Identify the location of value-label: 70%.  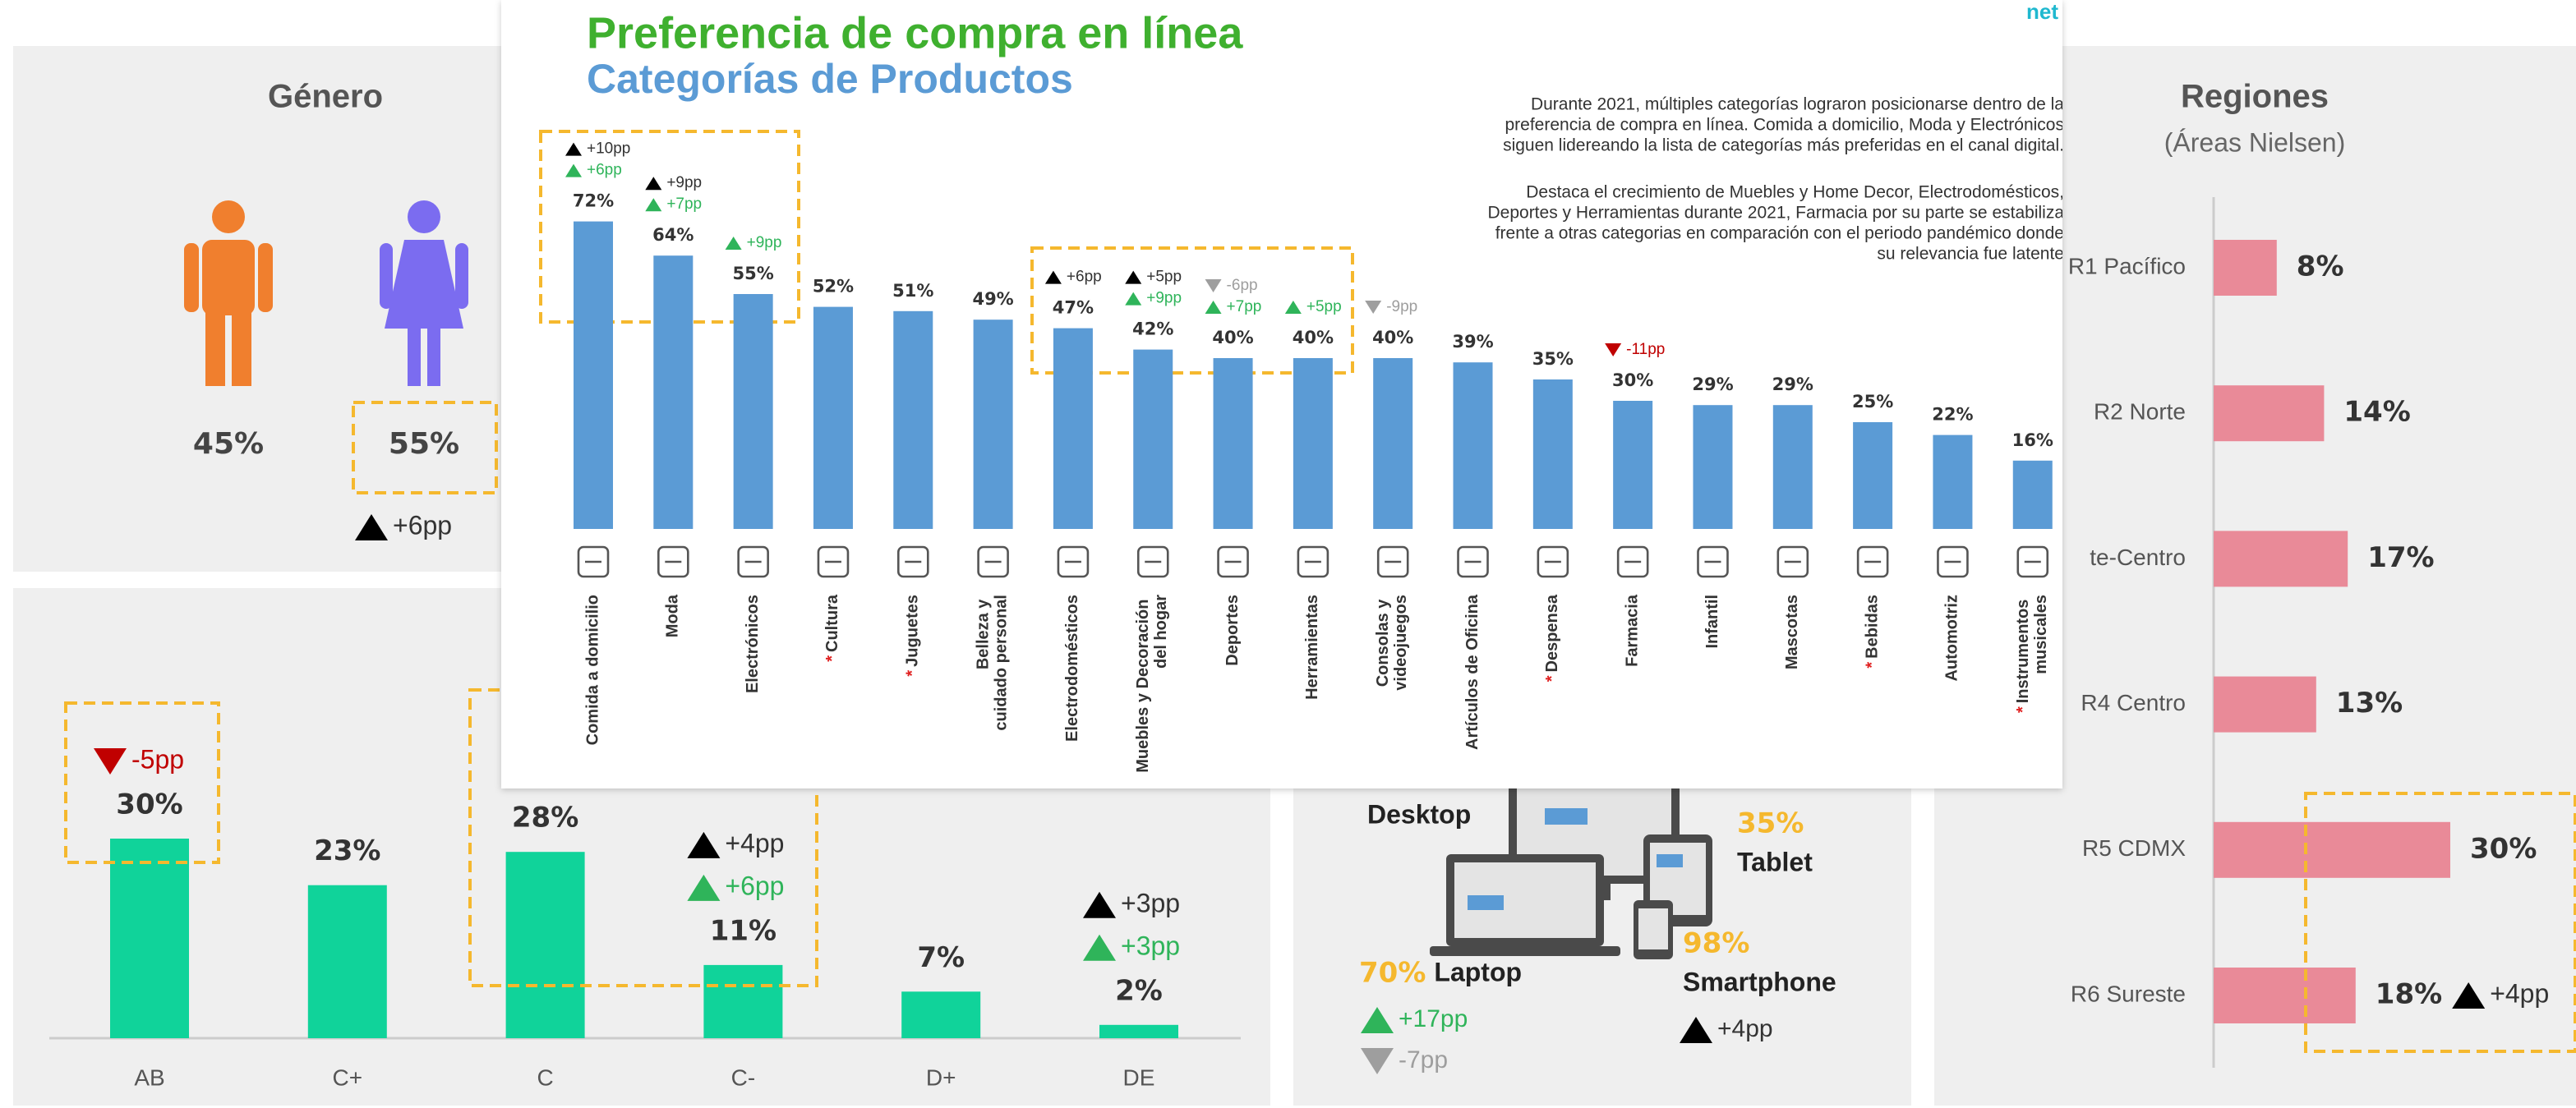
(1392, 973).